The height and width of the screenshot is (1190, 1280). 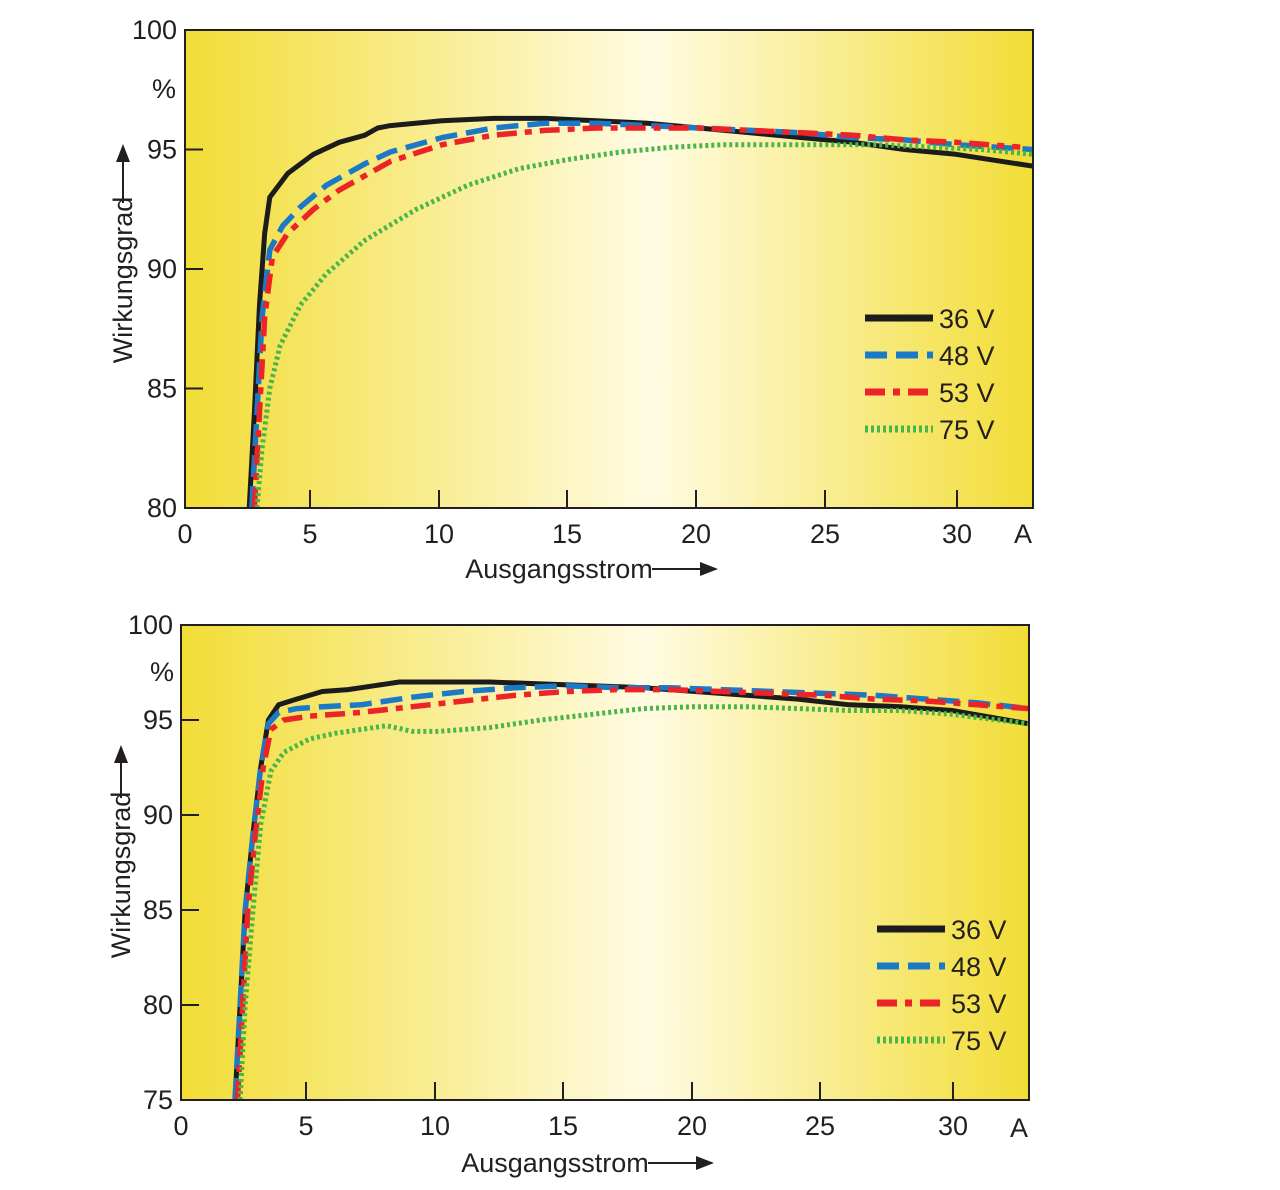 What do you see at coordinates (121, 875) in the screenshot?
I see `y-axis-title-text-bottom: Wirkungsgrad` at bounding box center [121, 875].